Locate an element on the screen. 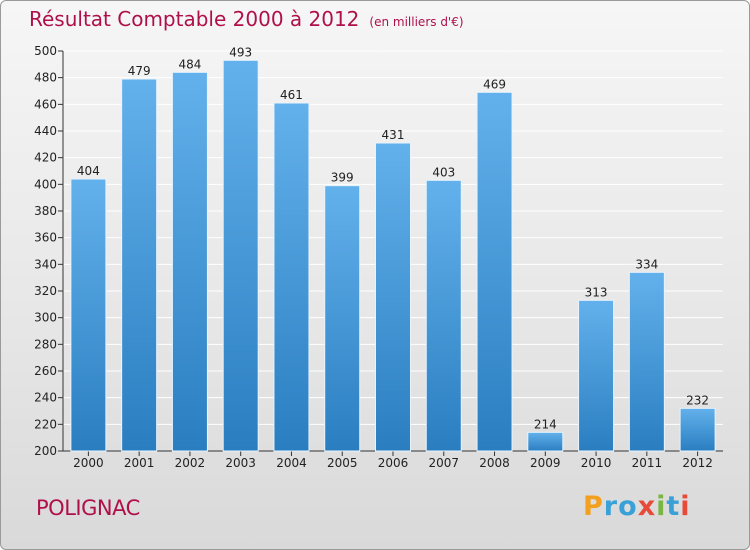 Image resolution: width=750 pixels, height=550 pixels. bar-value-label: 469 is located at coordinates (494, 84).